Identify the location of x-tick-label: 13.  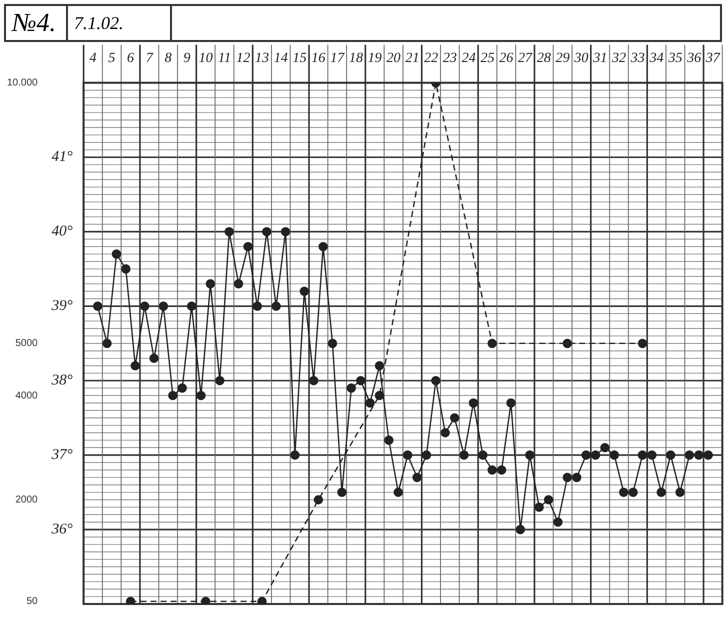
(262, 58).